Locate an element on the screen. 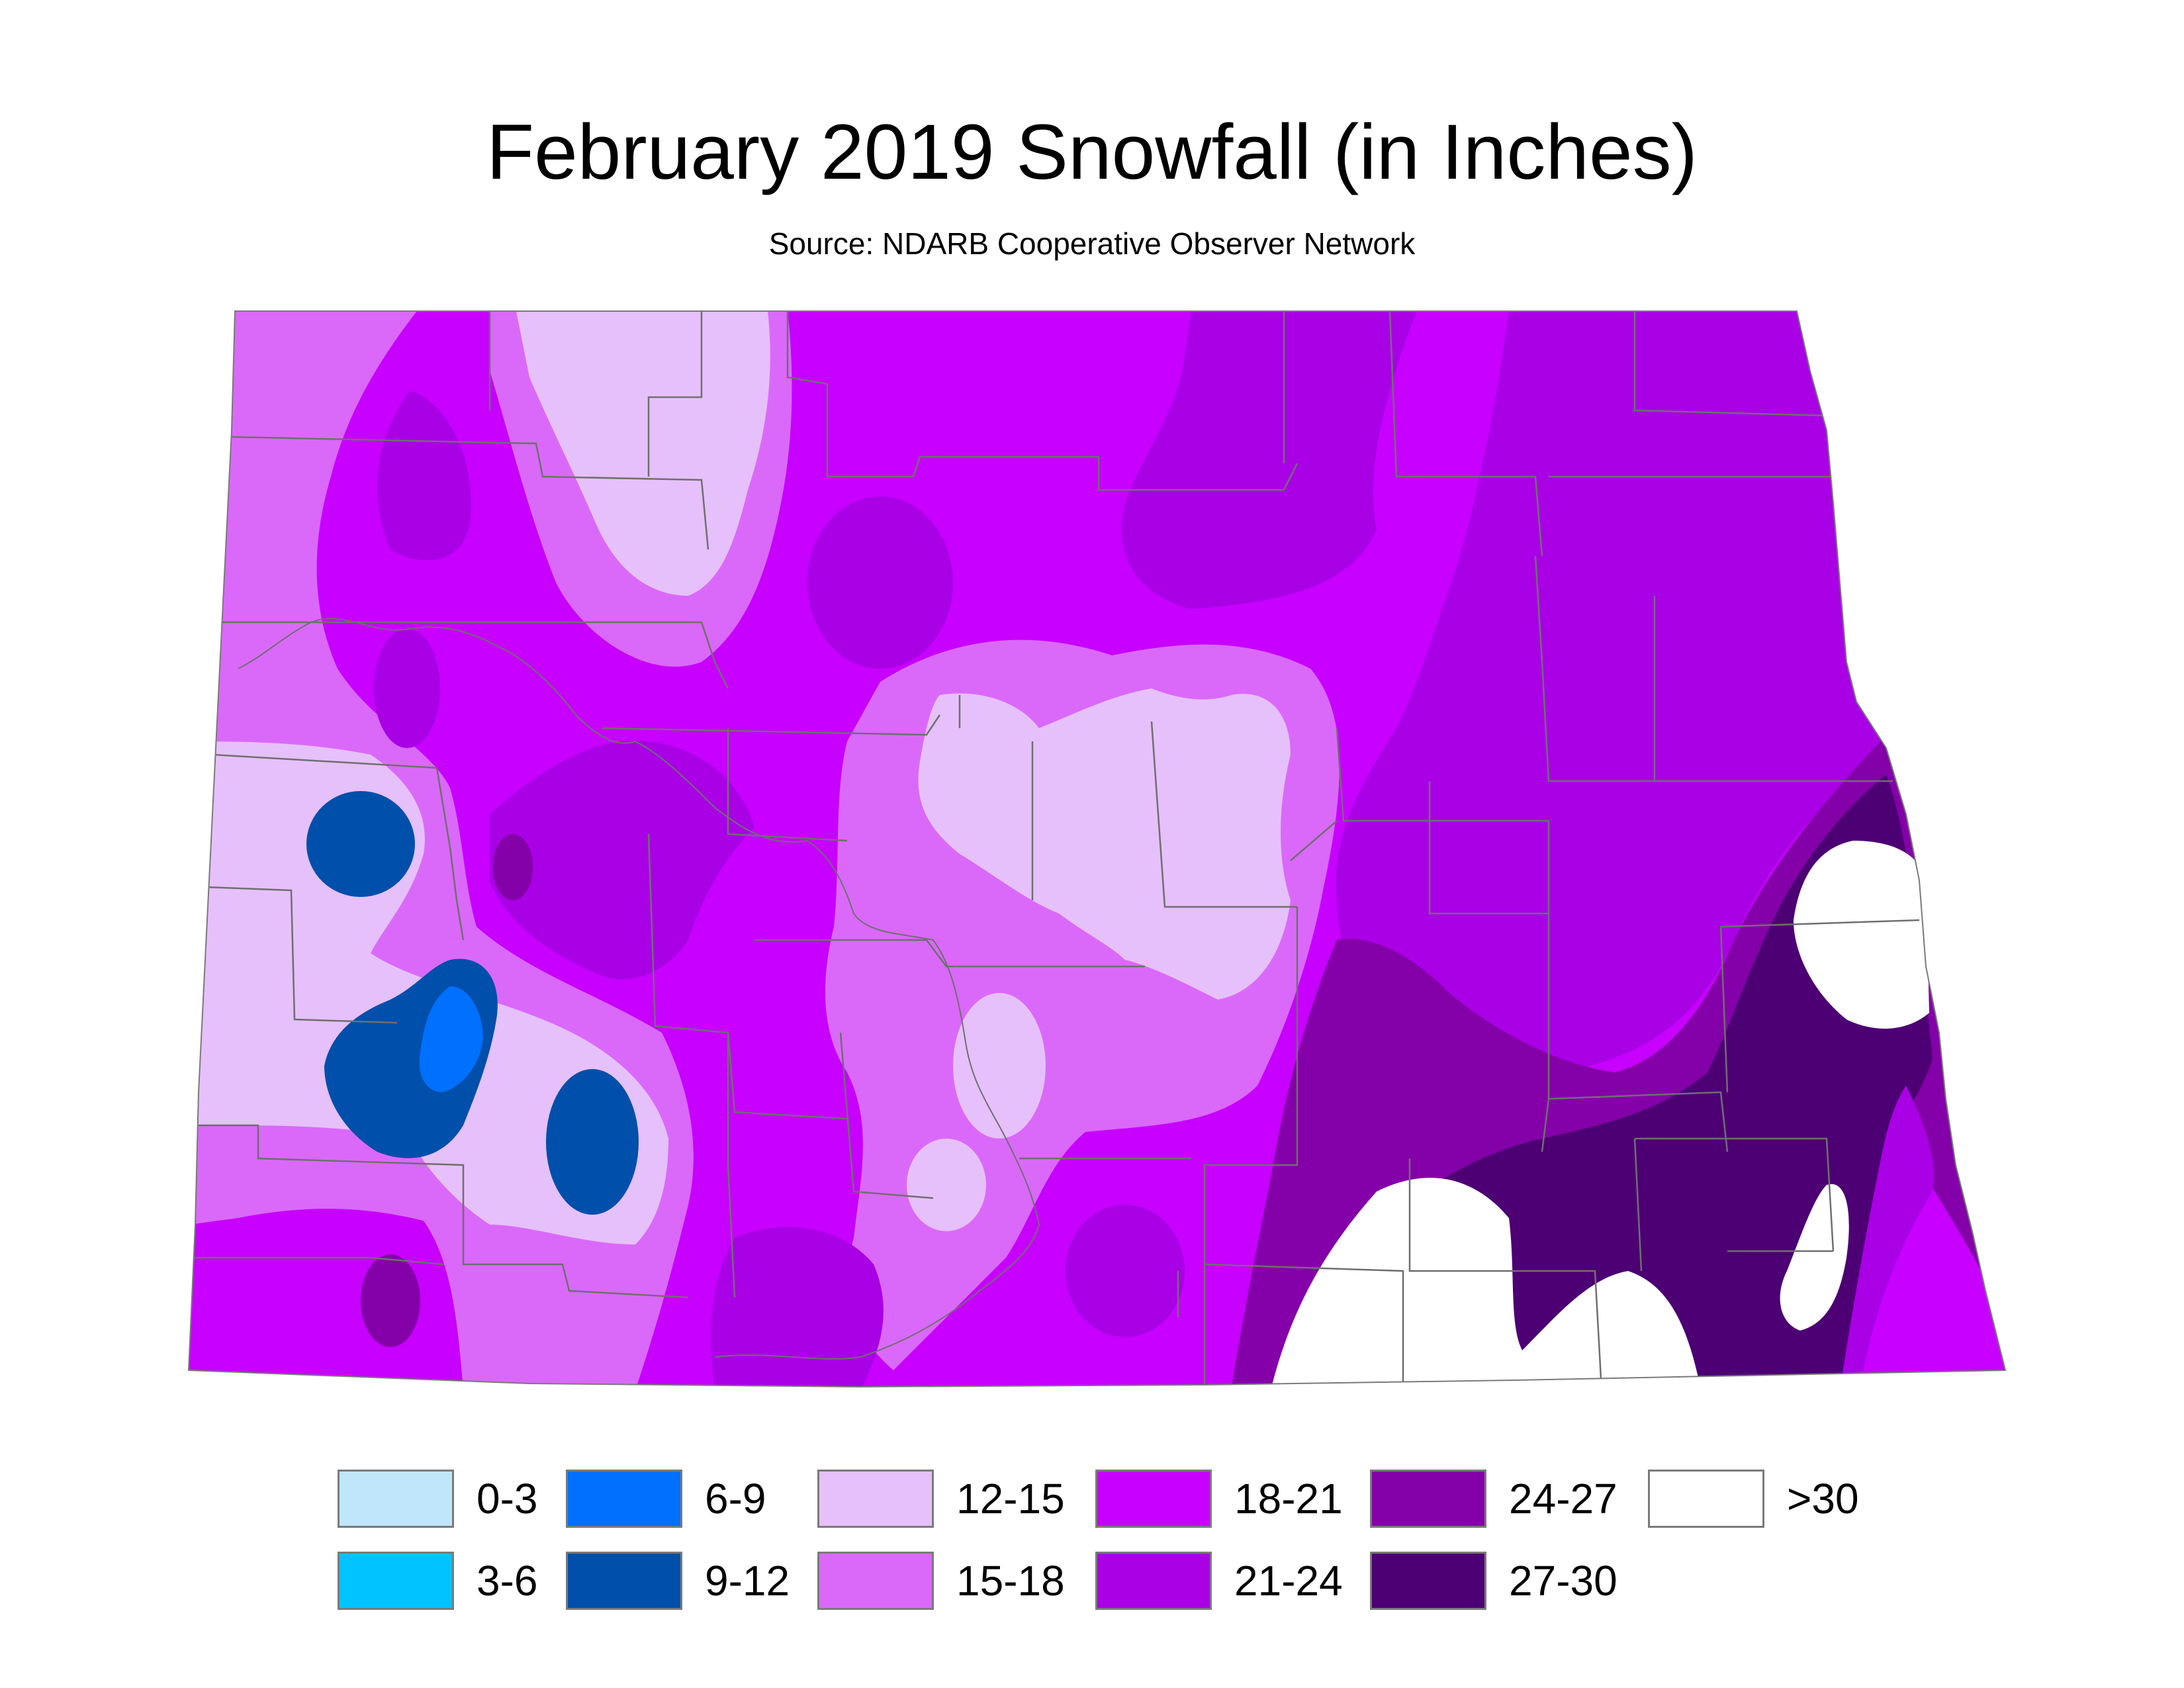 The width and height of the screenshot is (2184, 1688). legend-item: 27-30 is located at coordinates (1493, 1580).